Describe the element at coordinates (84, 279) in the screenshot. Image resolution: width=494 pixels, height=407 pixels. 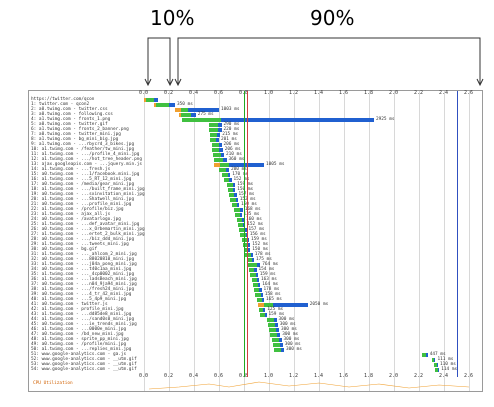
I see `request-label: 36: a1.twimg.com - ...ladsBeach_mini.jpg` at that location.